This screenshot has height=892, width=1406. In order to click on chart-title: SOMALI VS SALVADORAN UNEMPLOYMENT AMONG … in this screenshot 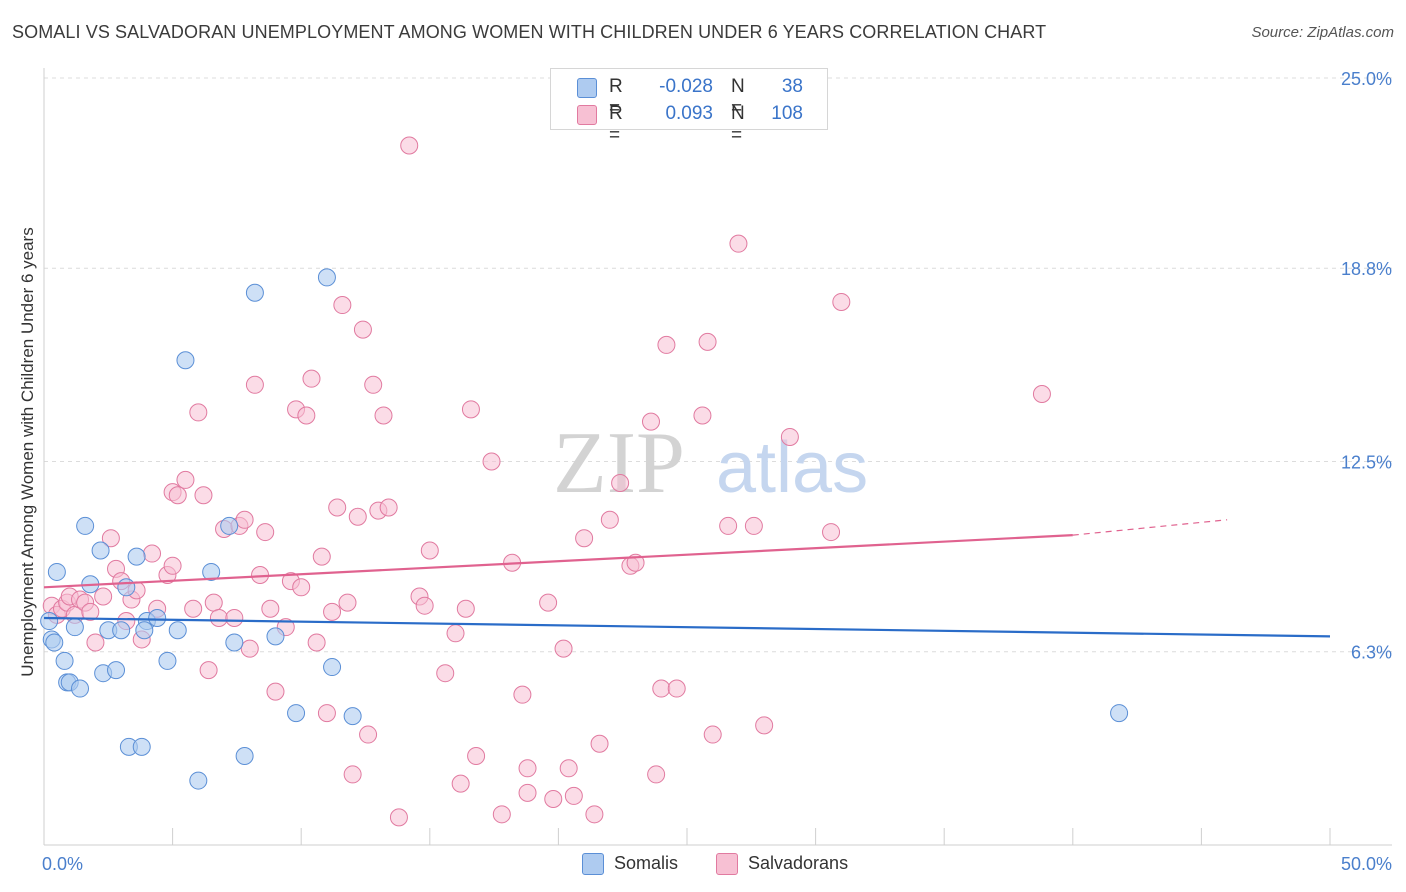, I will do `click(529, 32)`.